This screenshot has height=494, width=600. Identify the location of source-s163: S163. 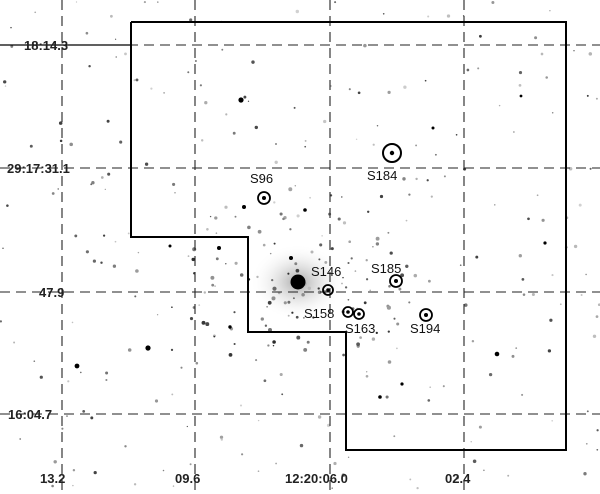
(360, 322).